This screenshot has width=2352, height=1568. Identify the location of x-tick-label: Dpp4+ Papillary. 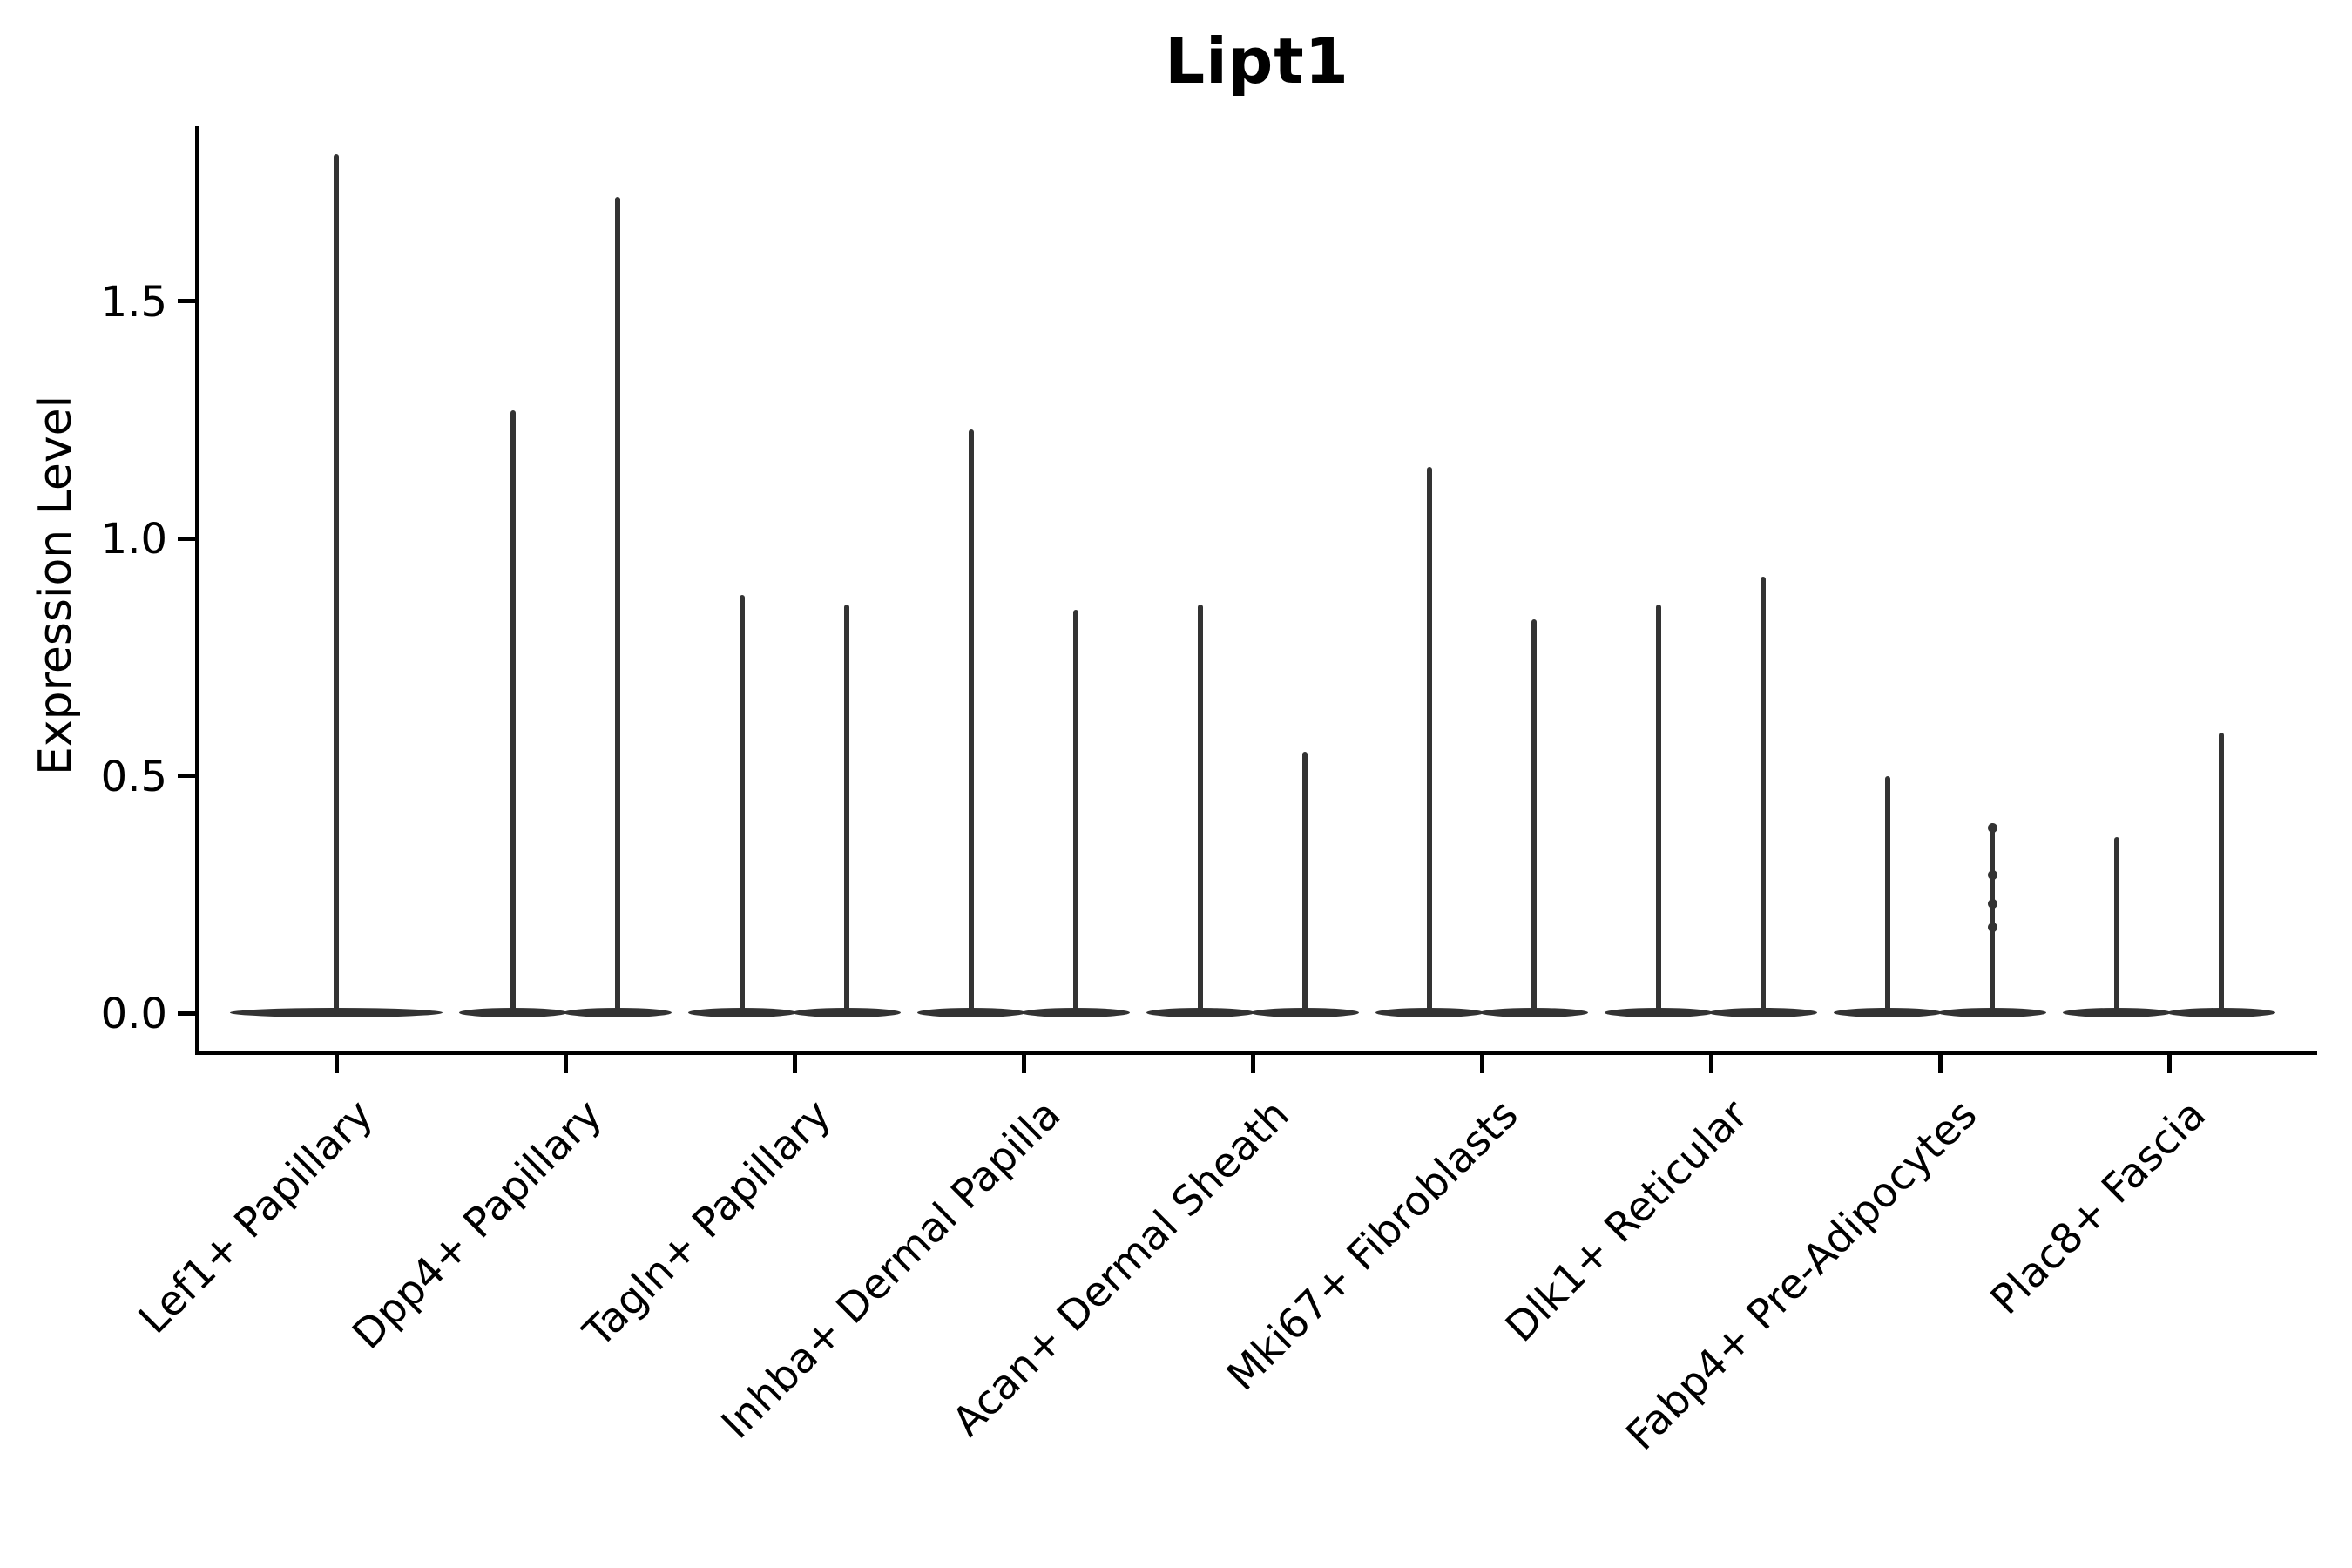
(477, 1225).